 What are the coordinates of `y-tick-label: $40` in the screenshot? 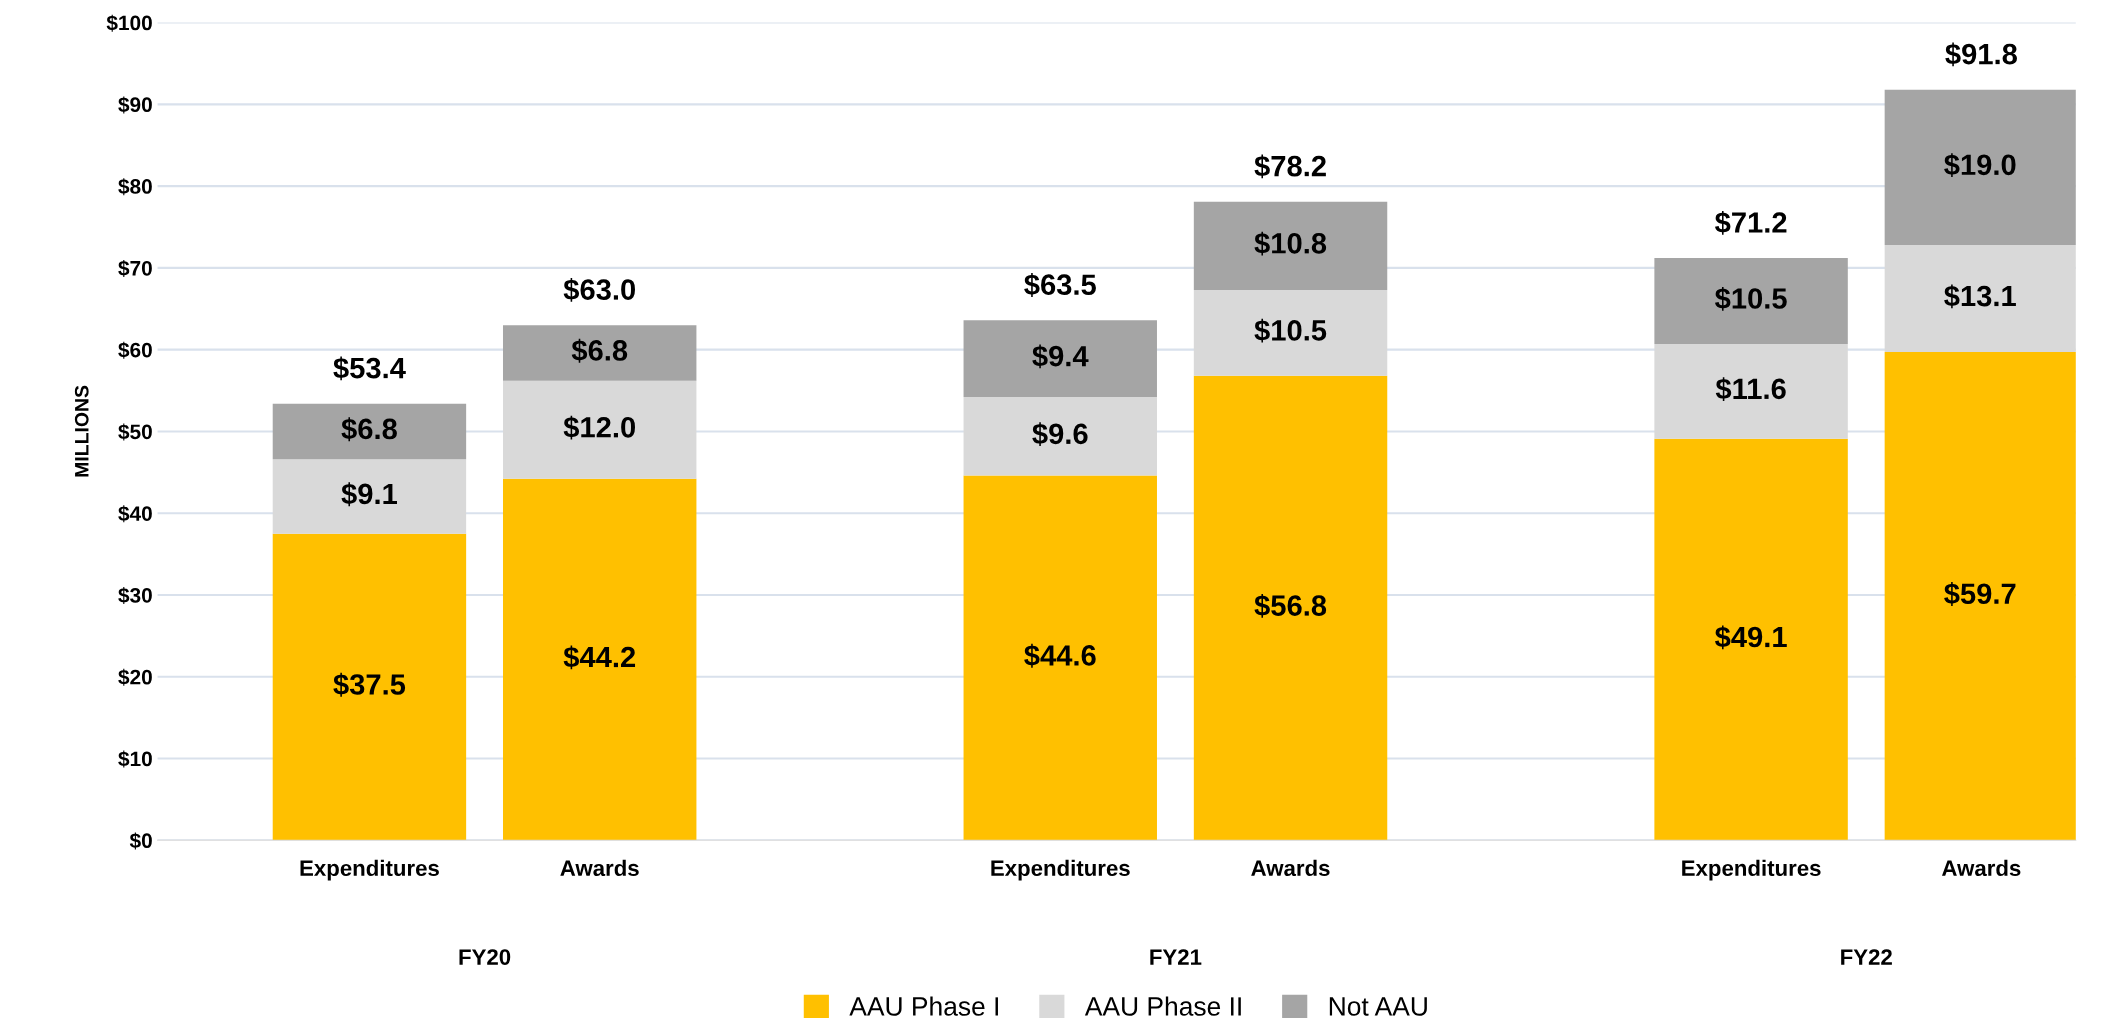 It's located at (135, 514).